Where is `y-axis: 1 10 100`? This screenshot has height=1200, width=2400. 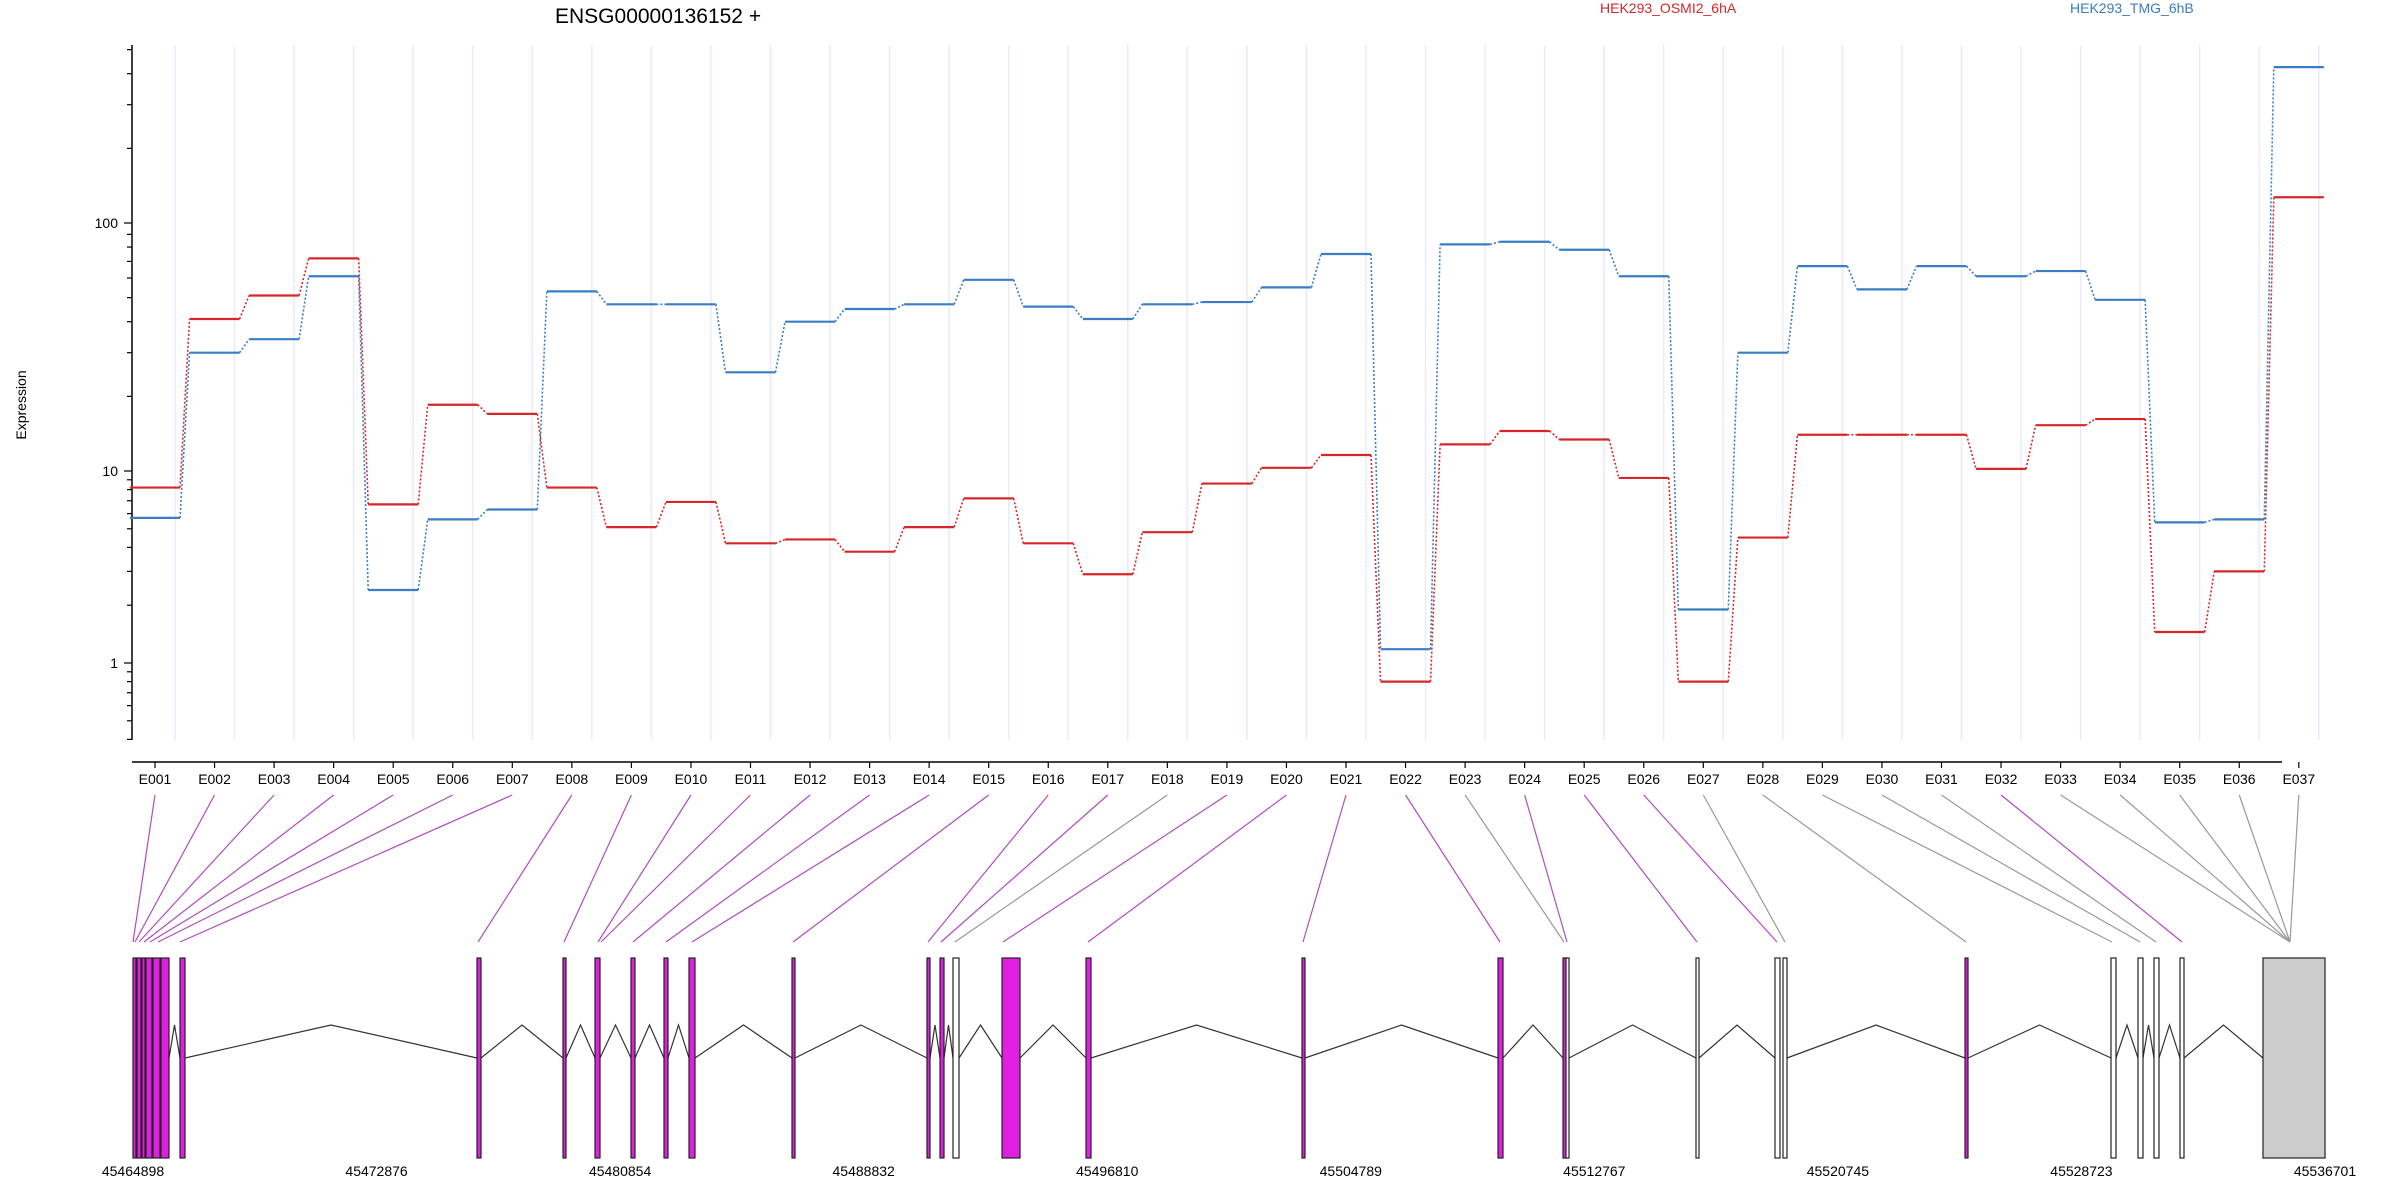
y-axis: 1 10 100 is located at coordinates (114, 393).